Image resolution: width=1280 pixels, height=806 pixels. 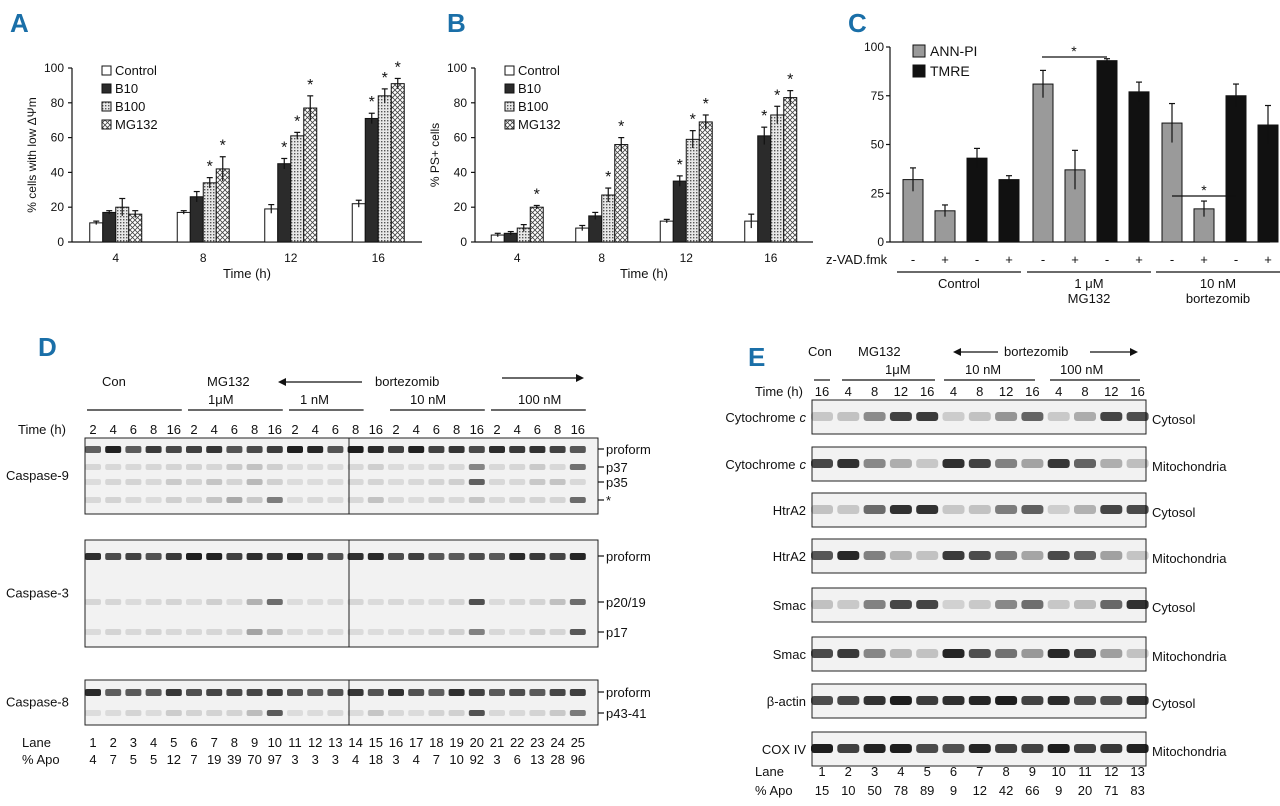 I want to click on lane-label: Lane, so click(x=36, y=742).